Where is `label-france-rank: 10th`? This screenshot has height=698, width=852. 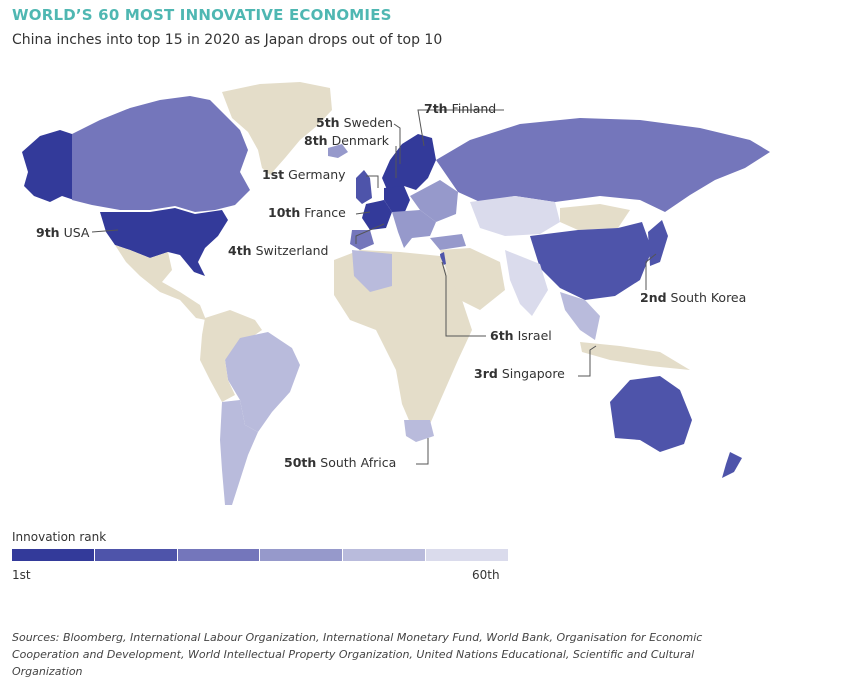 label-france-rank: 10th is located at coordinates (284, 212).